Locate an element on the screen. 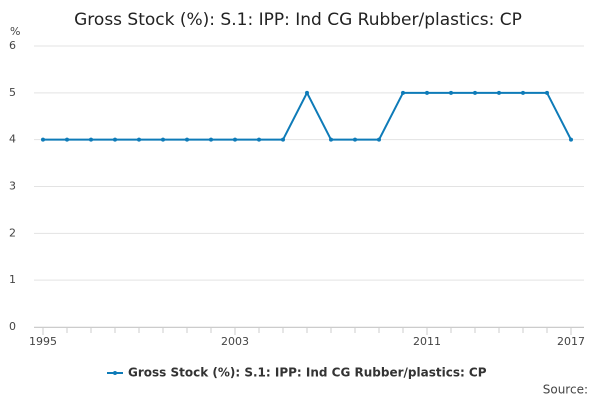 The width and height of the screenshot is (600, 400). y-tick-label: 1 is located at coordinates (12, 279).